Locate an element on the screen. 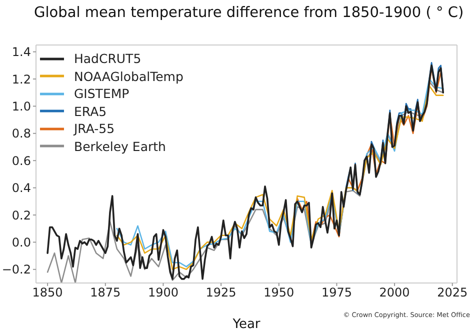  x-tick-label: 1875 is located at coordinates (105, 293).